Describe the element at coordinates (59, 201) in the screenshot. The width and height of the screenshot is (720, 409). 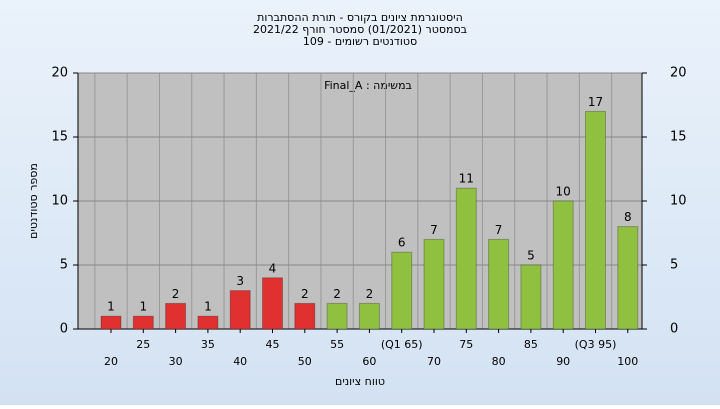
I see `y-tick-label: 10` at that location.